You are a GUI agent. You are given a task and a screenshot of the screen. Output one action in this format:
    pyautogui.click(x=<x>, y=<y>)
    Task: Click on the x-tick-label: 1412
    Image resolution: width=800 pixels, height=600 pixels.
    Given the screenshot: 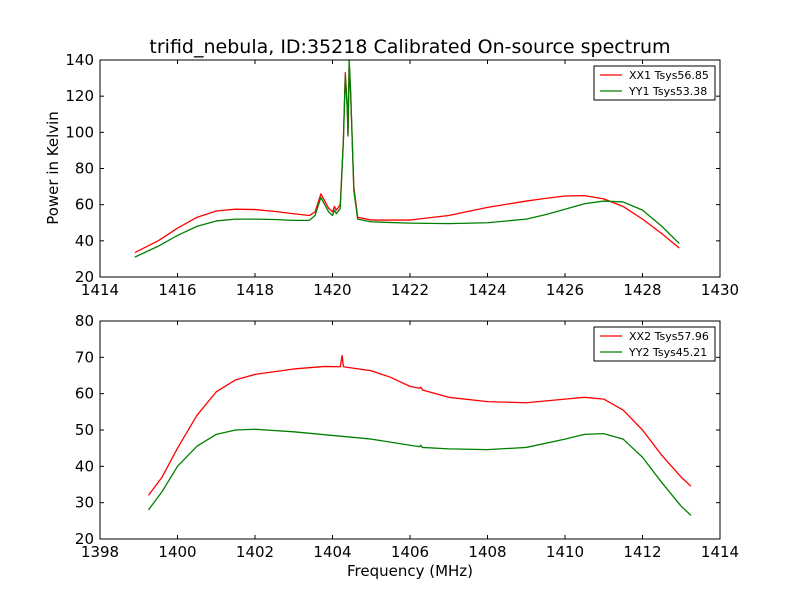 What is the action you would take?
    pyautogui.click(x=642, y=552)
    